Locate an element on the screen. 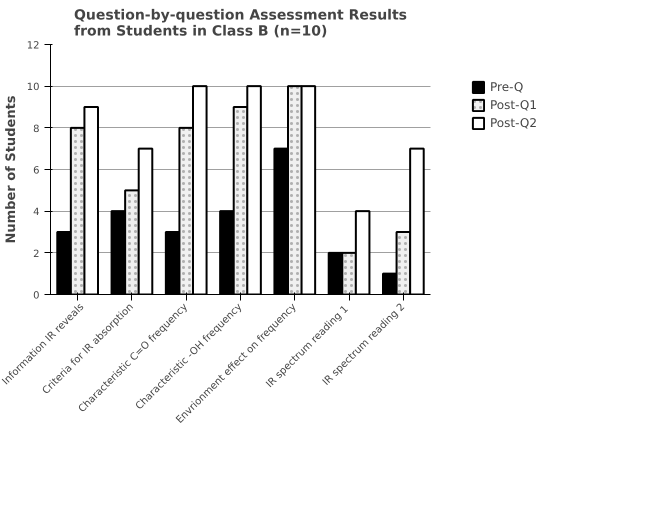 The image size is (654, 531). legend-label: Pre-Q is located at coordinates (507, 87).